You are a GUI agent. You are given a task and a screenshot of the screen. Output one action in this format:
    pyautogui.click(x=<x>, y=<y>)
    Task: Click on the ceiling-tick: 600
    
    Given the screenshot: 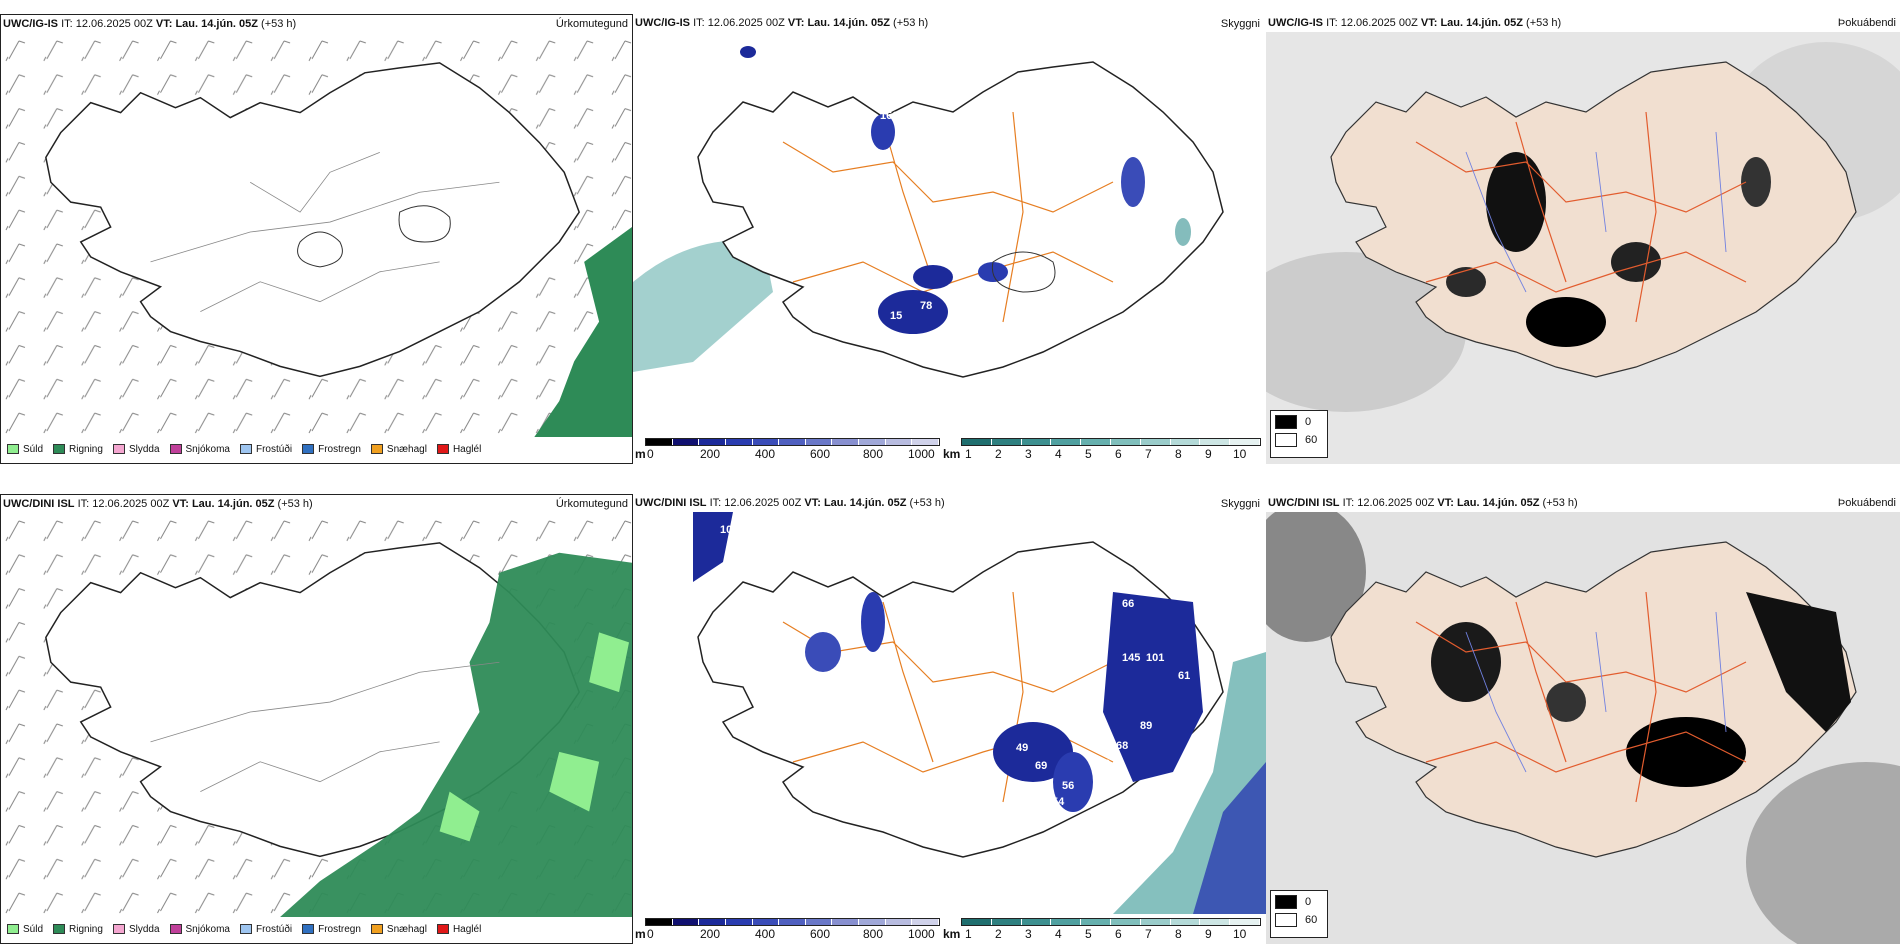 What is the action you would take?
    pyautogui.click(x=820, y=454)
    